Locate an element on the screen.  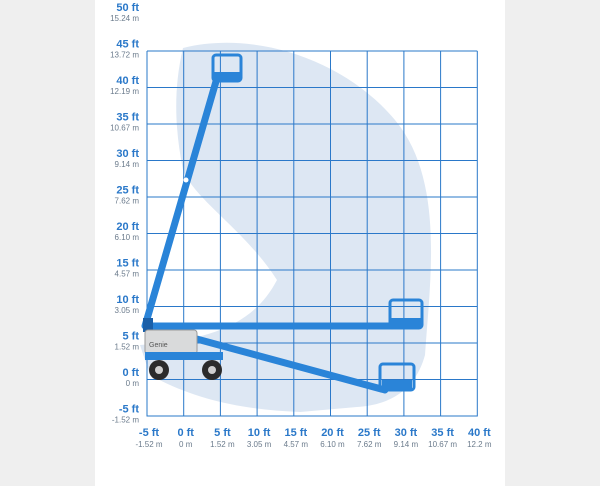
y-tick-label-ft: 50 ft is located at coordinates (127, 8).